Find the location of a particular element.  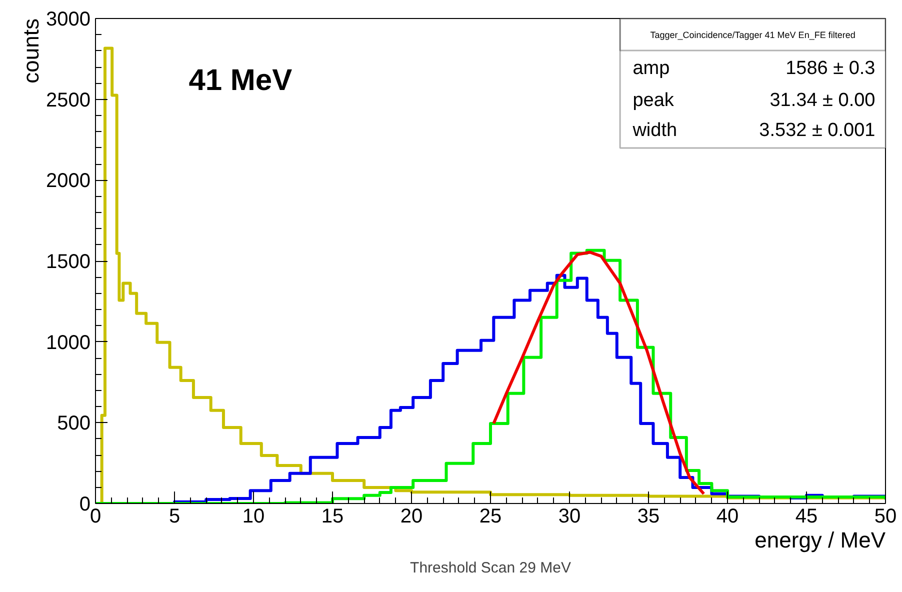

annotation: peak is located at coordinates (653, 100).